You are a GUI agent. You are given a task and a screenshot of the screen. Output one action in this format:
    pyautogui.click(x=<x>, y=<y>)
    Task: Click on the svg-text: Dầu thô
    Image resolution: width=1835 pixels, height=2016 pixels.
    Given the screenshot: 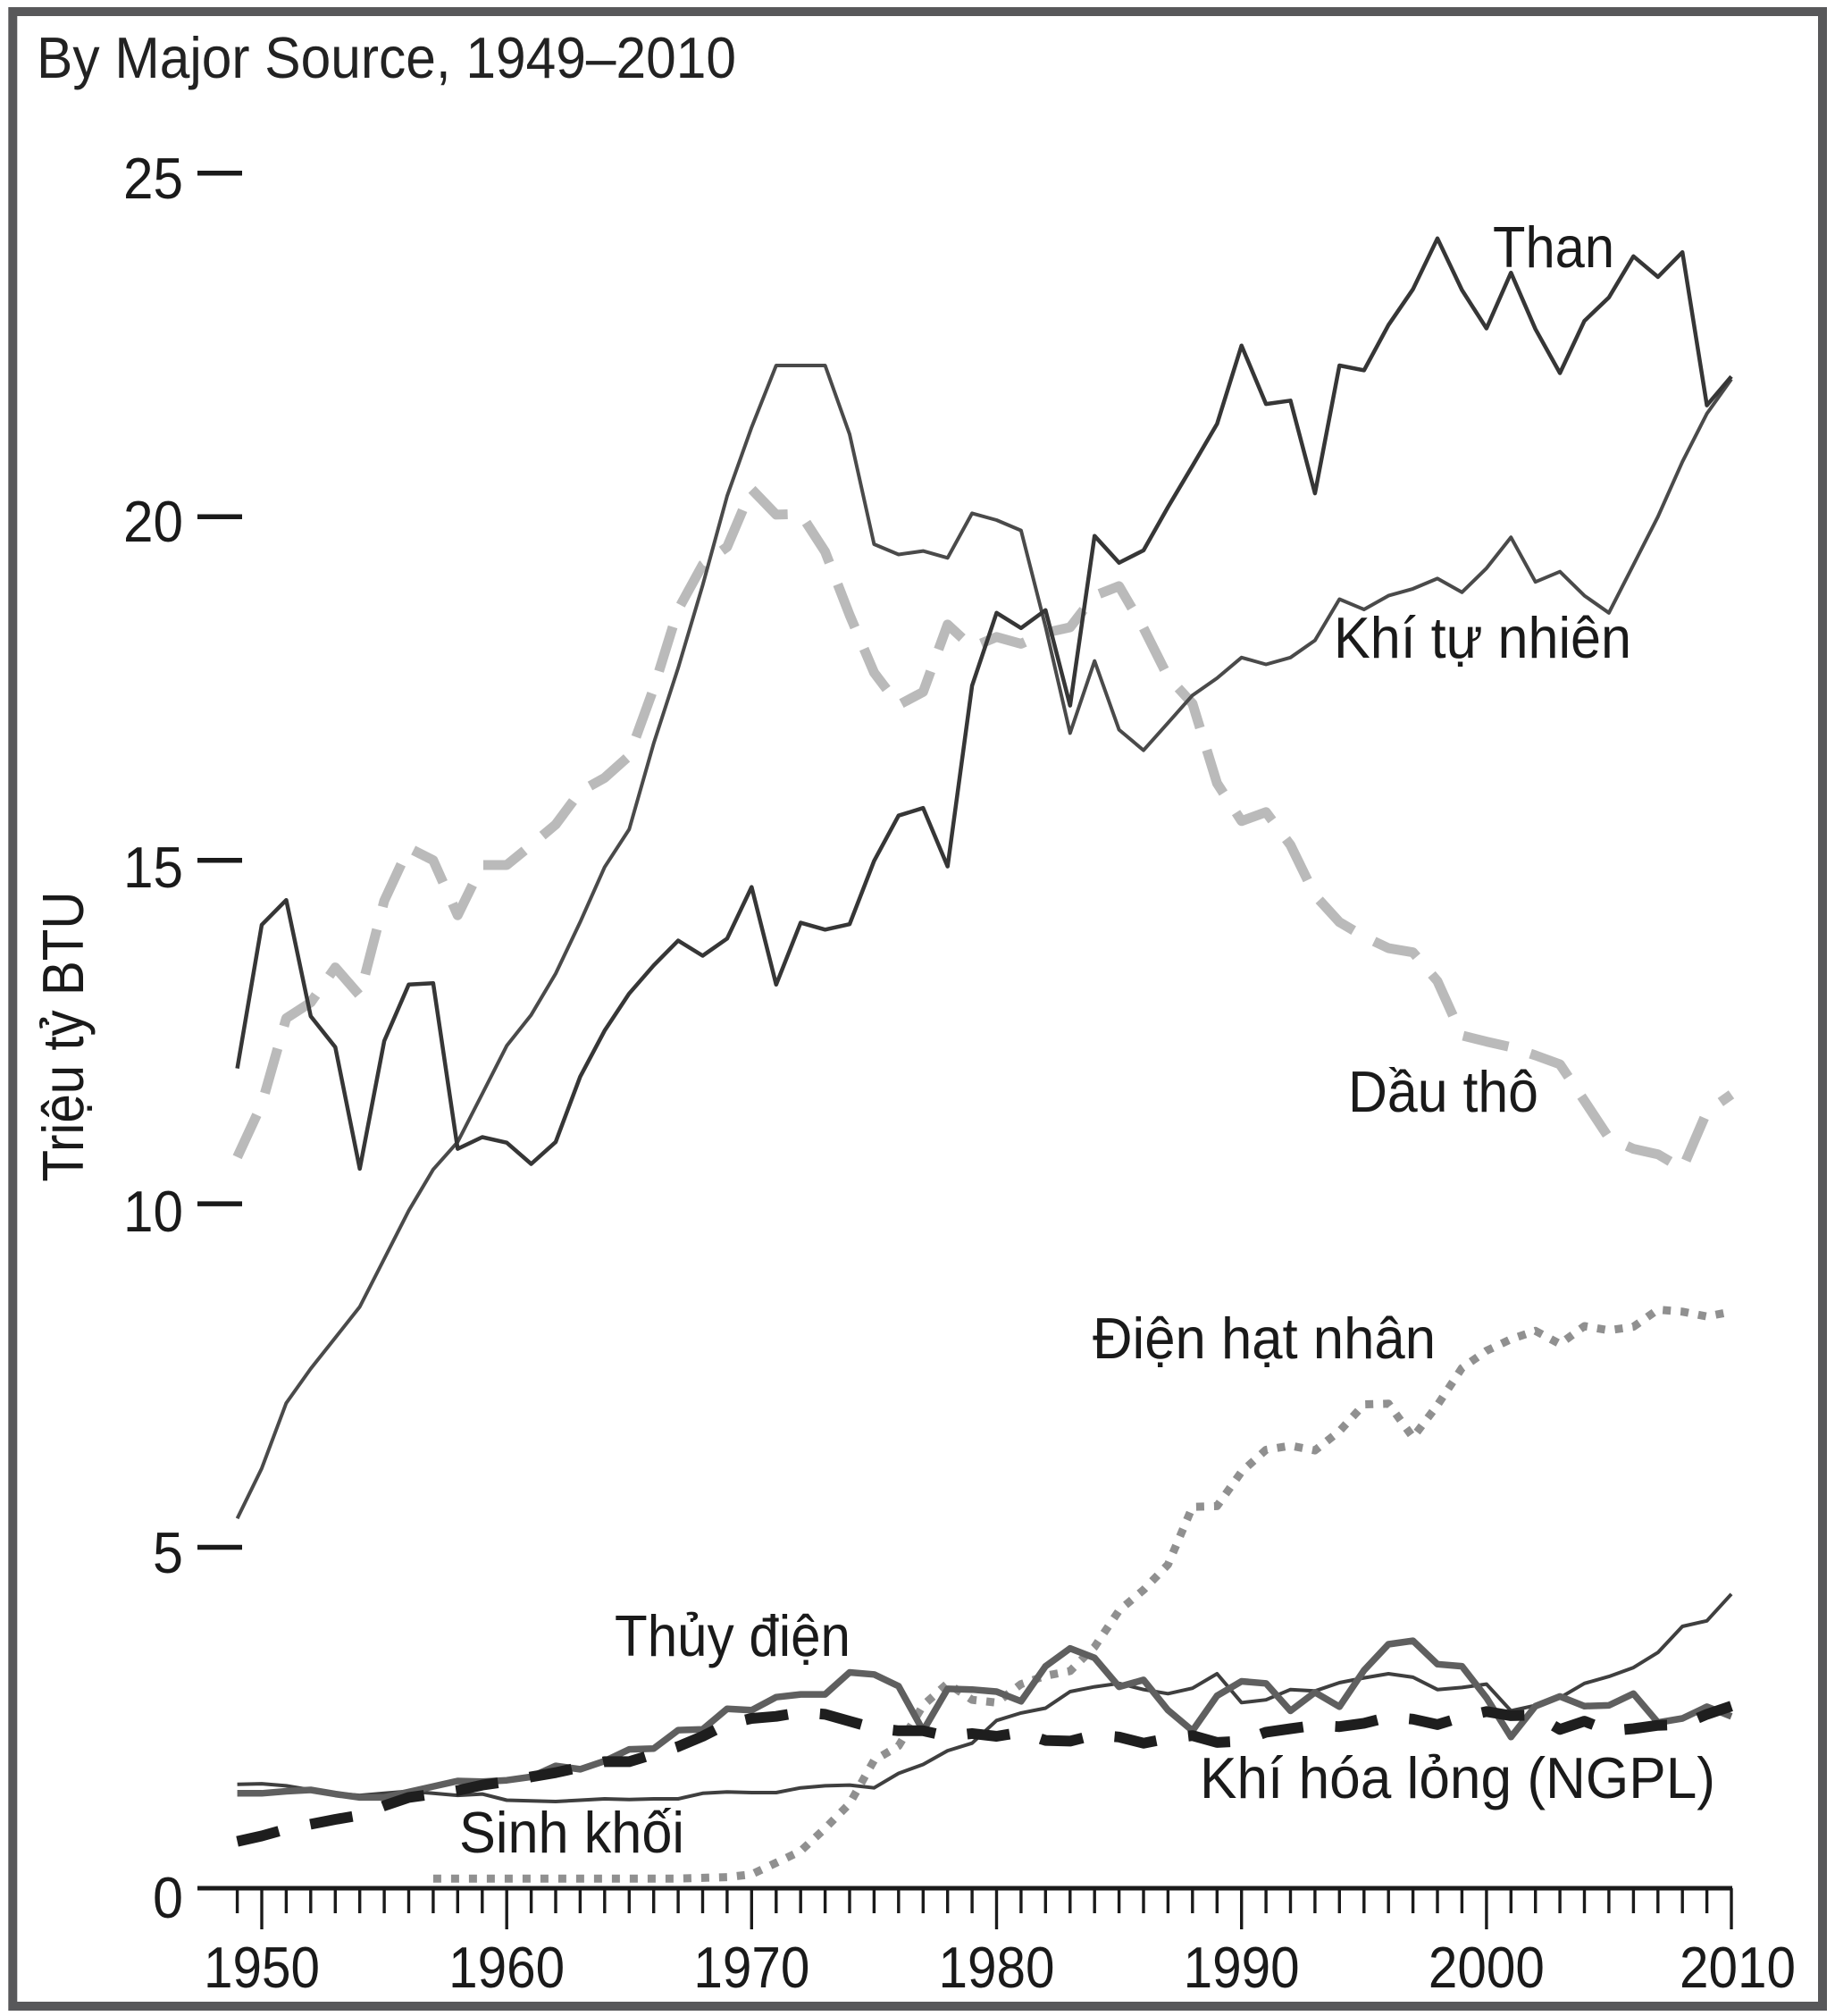 What is the action you would take?
    pyautogui.click(x=1443, y=1091)
    